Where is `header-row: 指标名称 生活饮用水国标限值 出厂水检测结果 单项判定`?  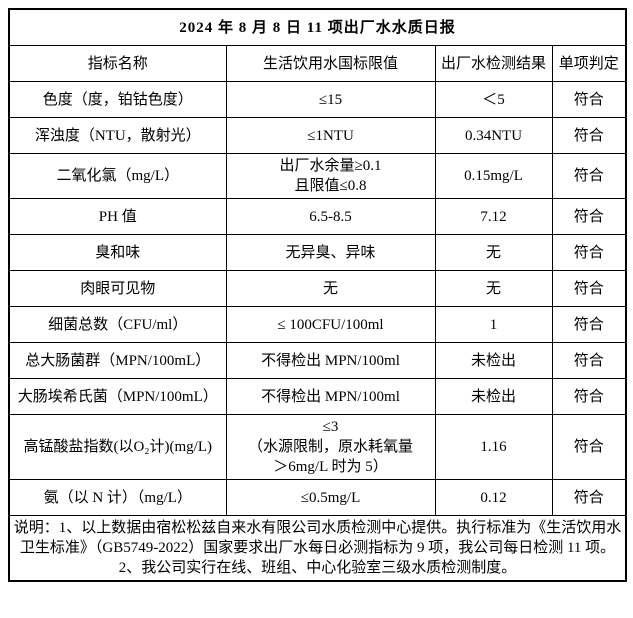 header-row: 指标名称 生活饮用水国标限值 出厂水检测结果 单项判定 is located at coordinates (317, 63).